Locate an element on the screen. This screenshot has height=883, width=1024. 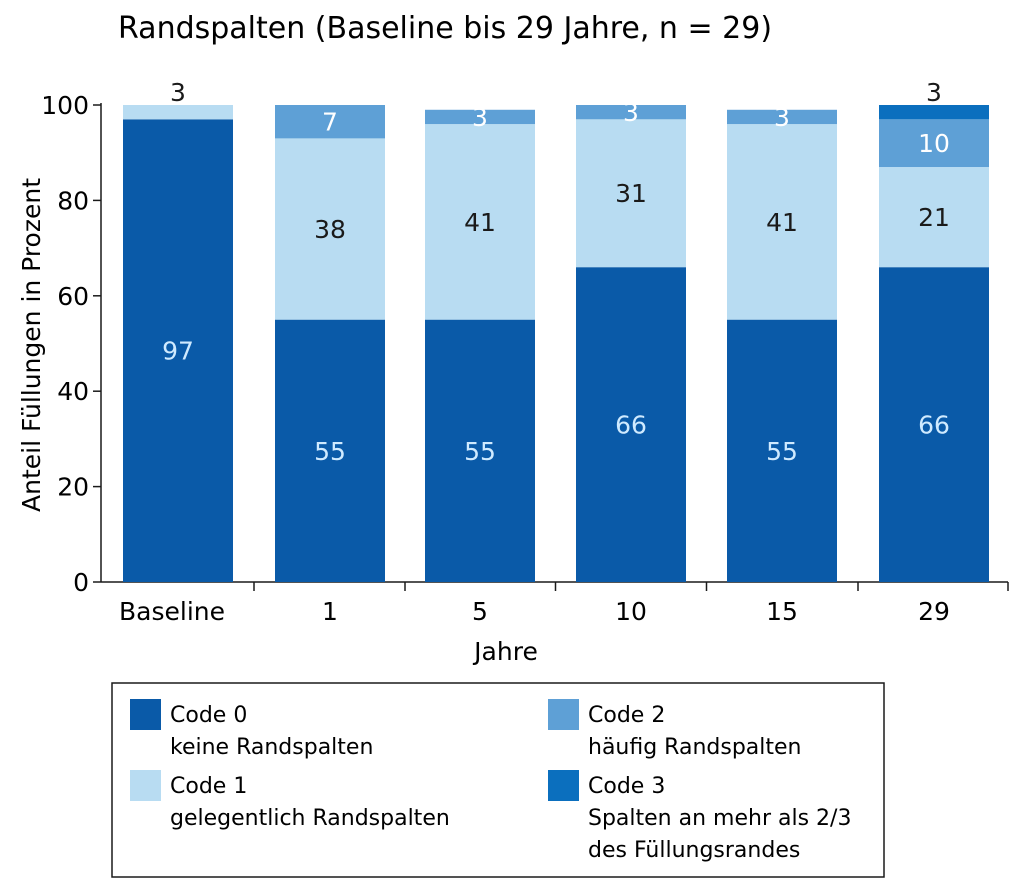
x-tick-label: 15 is located at coordinates (782, 611).